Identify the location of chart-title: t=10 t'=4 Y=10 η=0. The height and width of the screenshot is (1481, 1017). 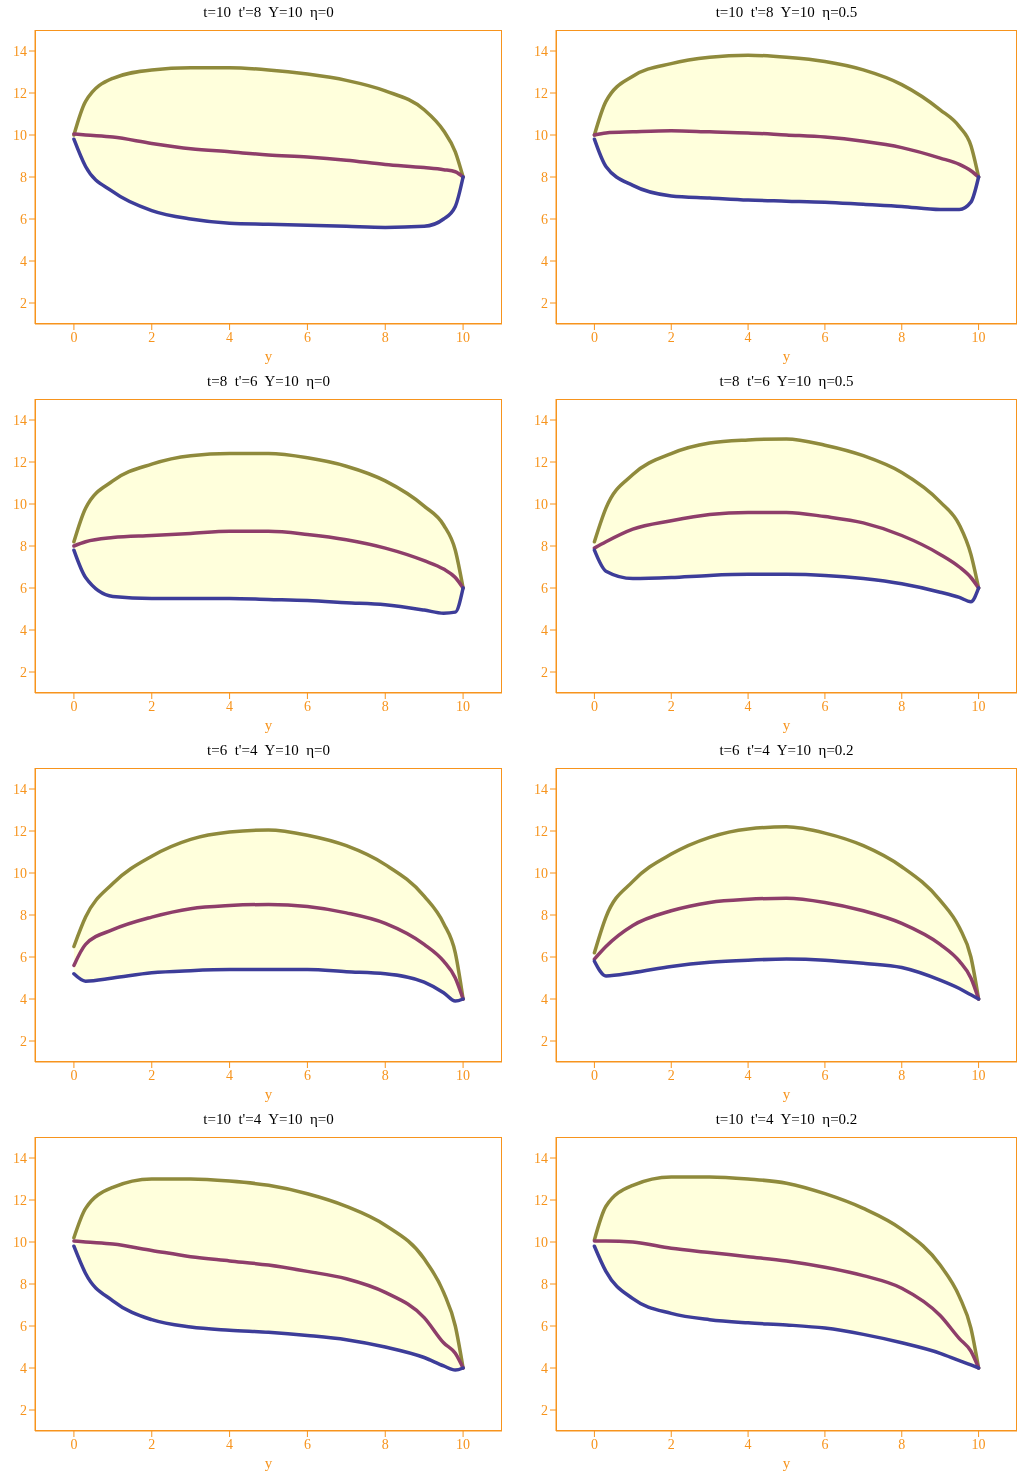
(268, 1119).